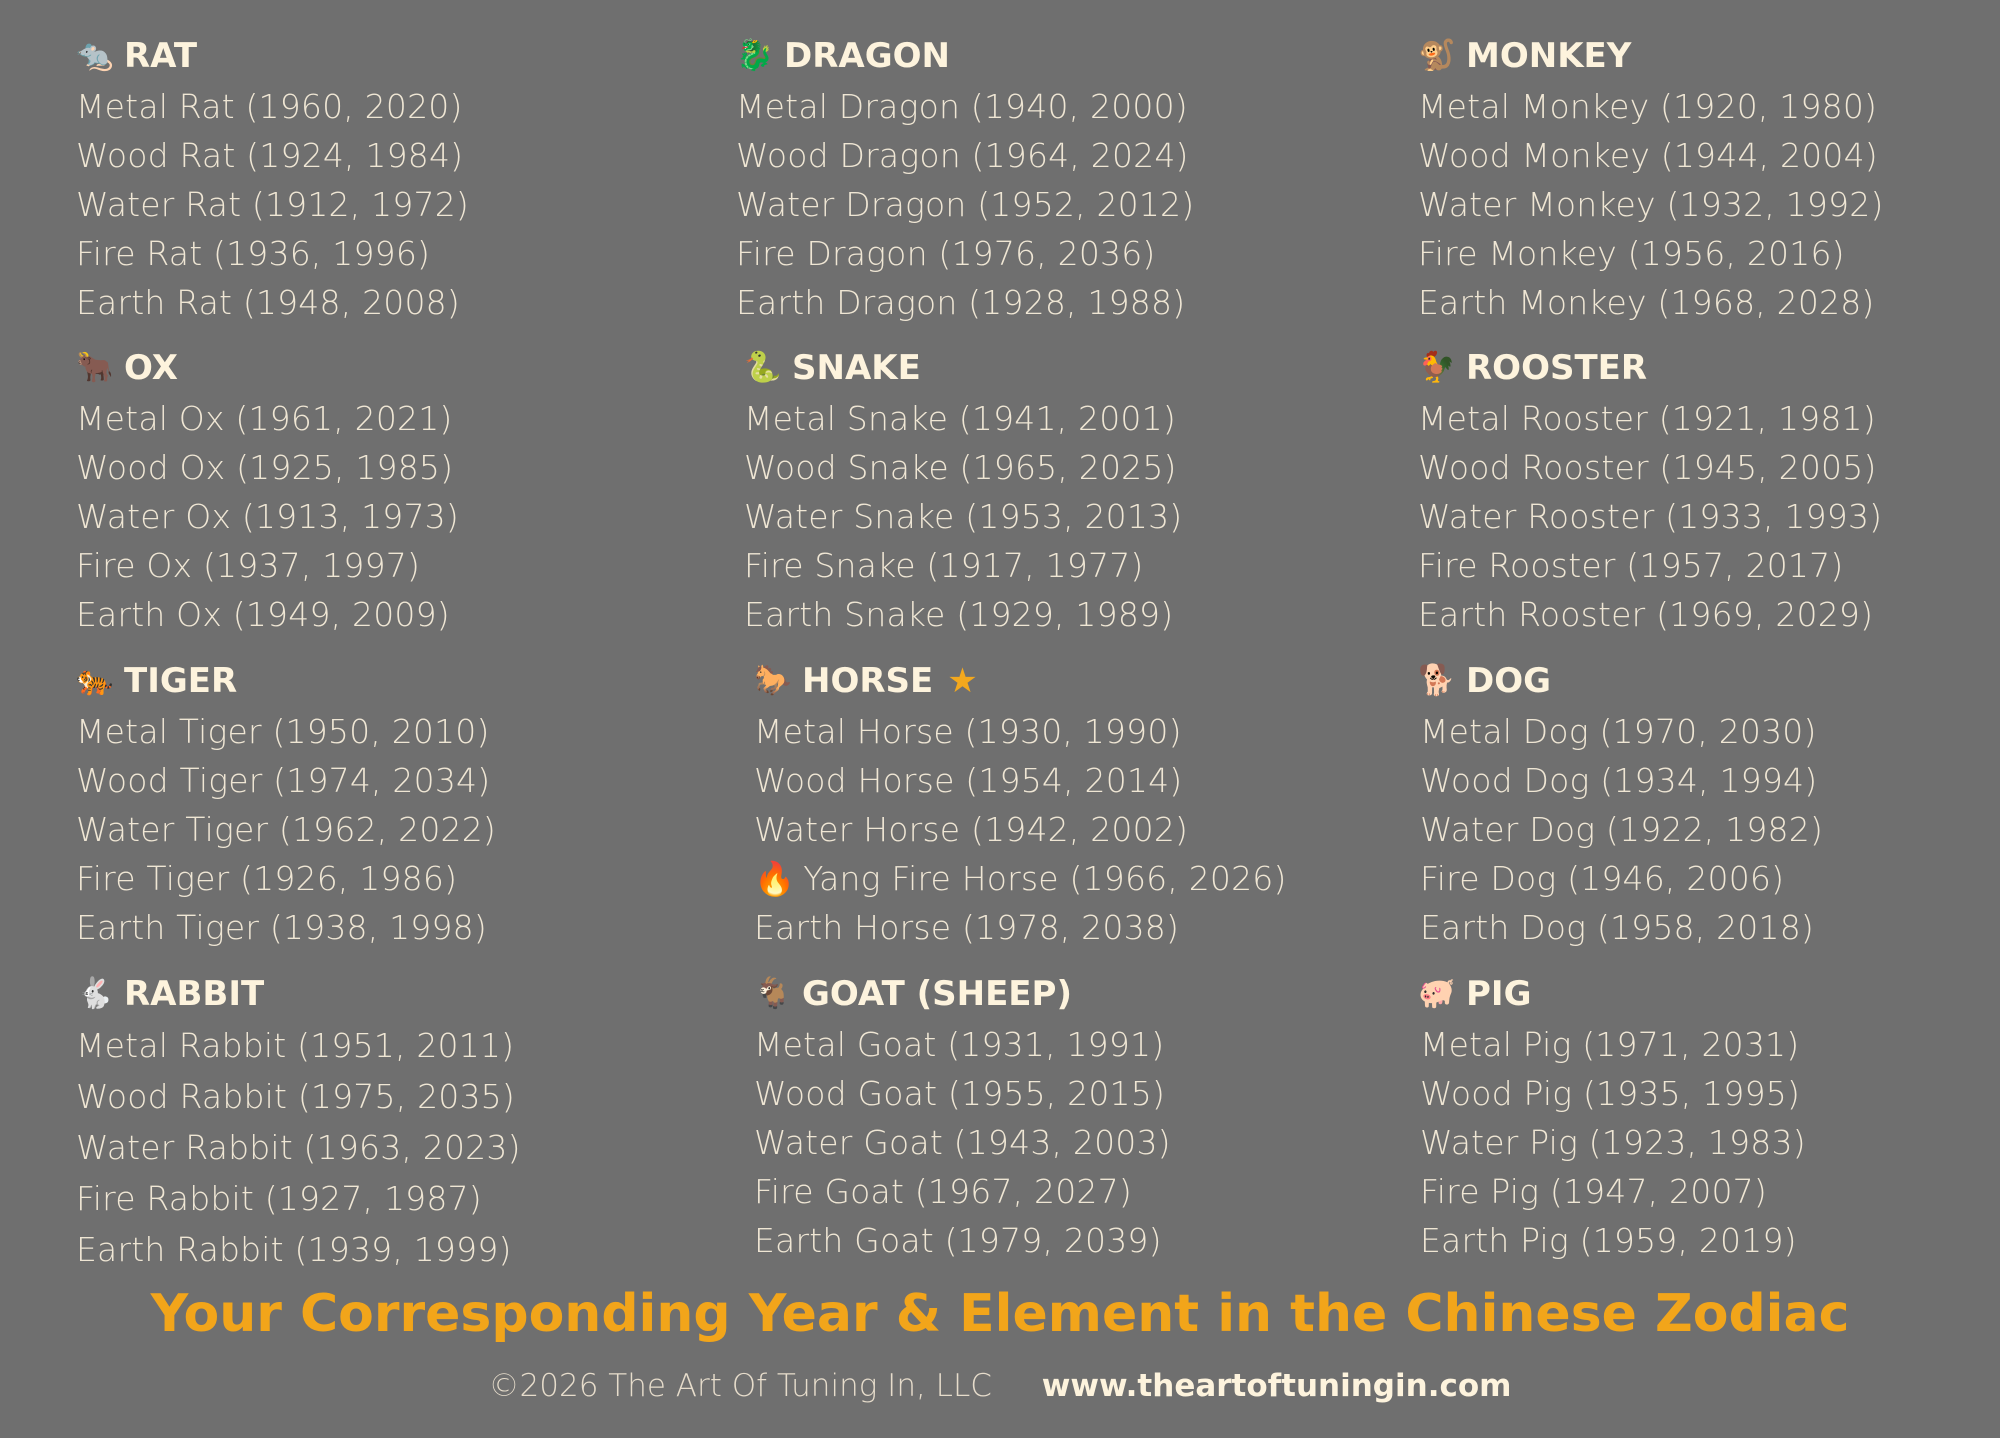  What do you see at coordinates (295, 1045) in the screenshot?
I see `list-item: Metal Rabbit (1951, 2011)` at bounding box center [295, 1045].